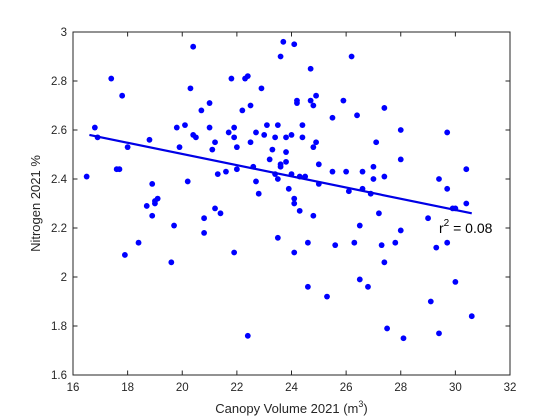  What do you see at coordinates (59, 82) in the screenshot?
I see `y-tick-label: 2.8` at bounding box center [59, 82].